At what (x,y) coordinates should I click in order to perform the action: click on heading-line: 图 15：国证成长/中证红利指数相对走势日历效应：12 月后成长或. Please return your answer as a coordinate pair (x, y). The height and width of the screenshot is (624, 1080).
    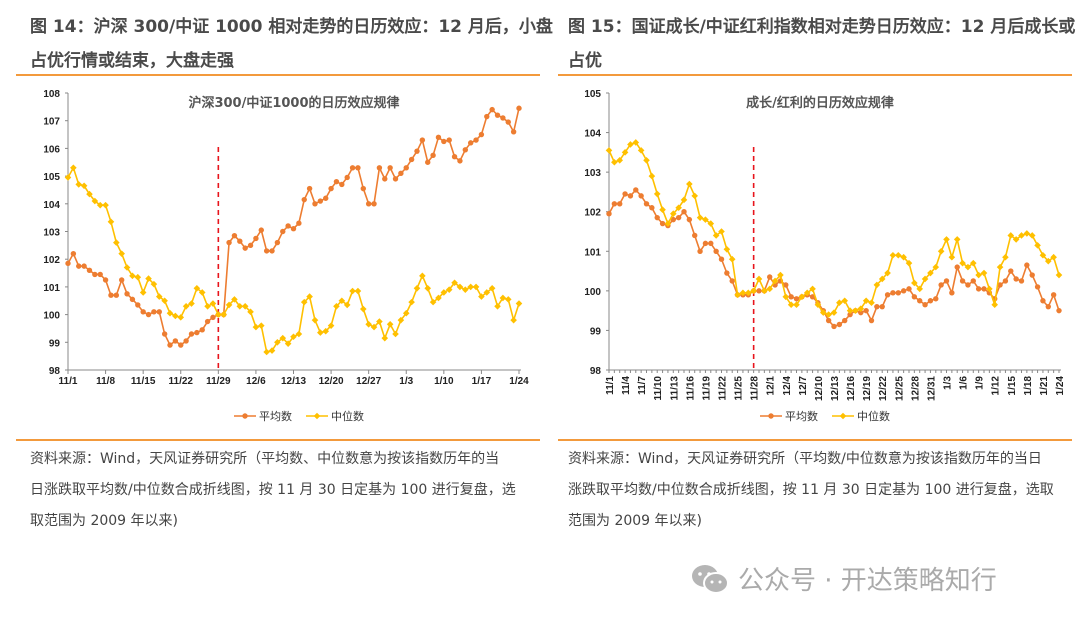
    Looking at the image, I should click on (822, 27).